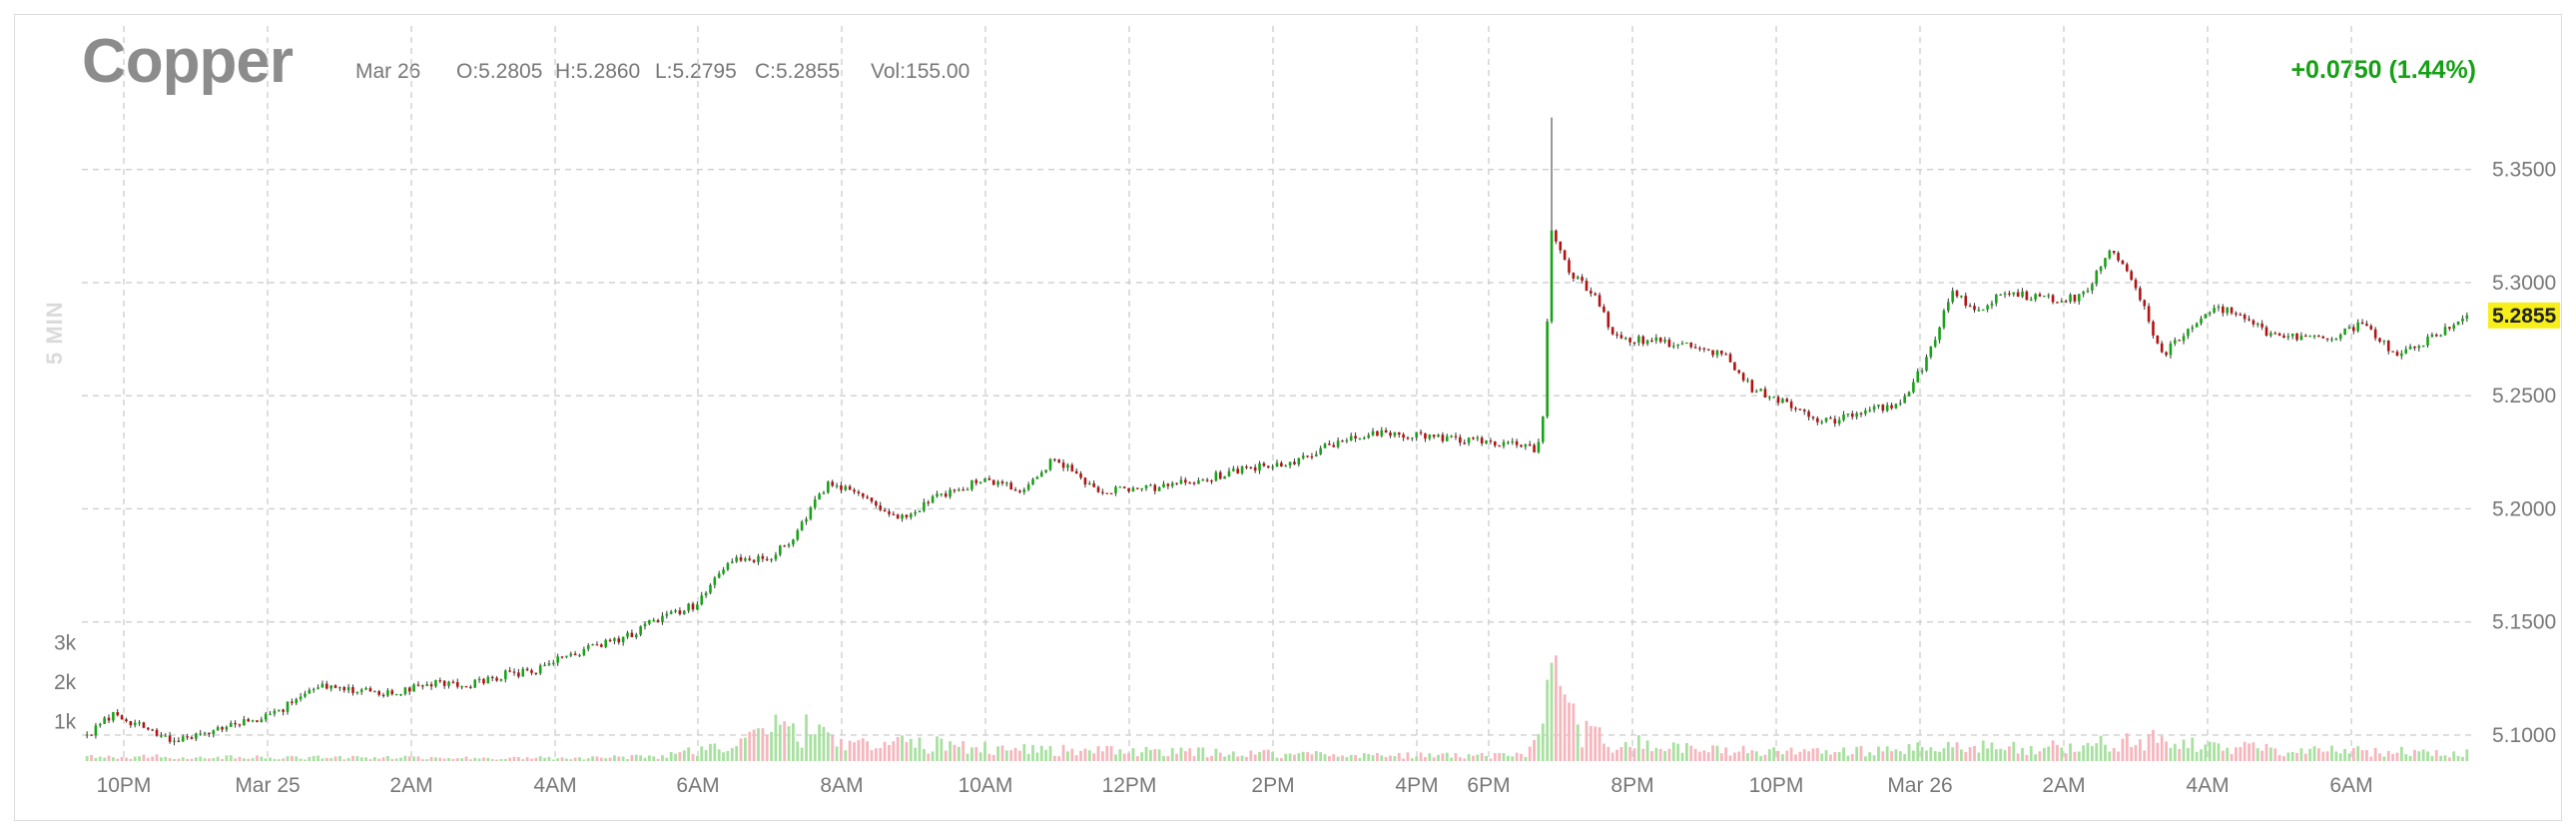  What do you see at coordinates (188, 62) in the screenshot?
I see `chart-title: Copper` at bounding box center [188, 62].